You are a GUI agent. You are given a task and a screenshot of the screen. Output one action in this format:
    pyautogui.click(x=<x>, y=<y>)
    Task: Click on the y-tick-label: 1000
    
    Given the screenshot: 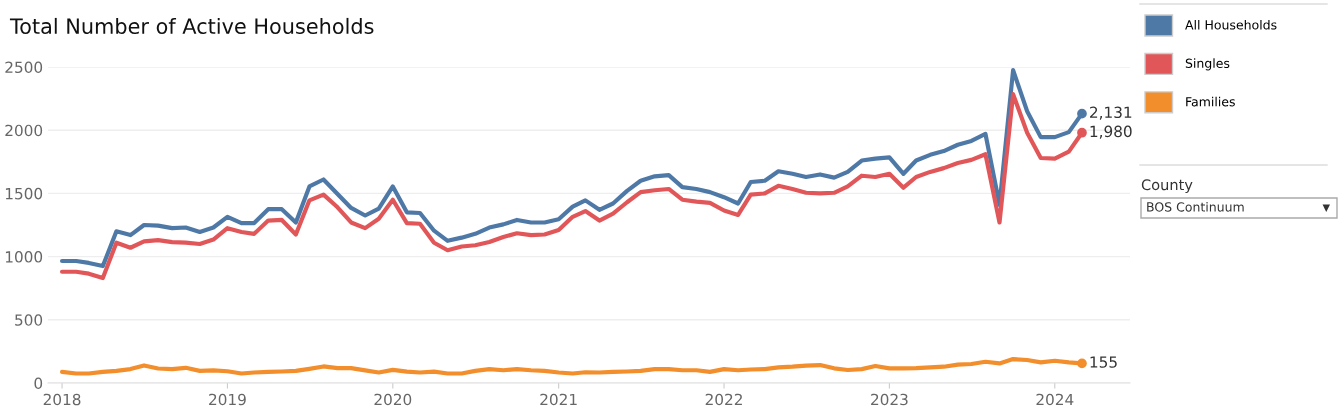 What is the action you would take?
    pyautogui.click(x=24, y=257)
    